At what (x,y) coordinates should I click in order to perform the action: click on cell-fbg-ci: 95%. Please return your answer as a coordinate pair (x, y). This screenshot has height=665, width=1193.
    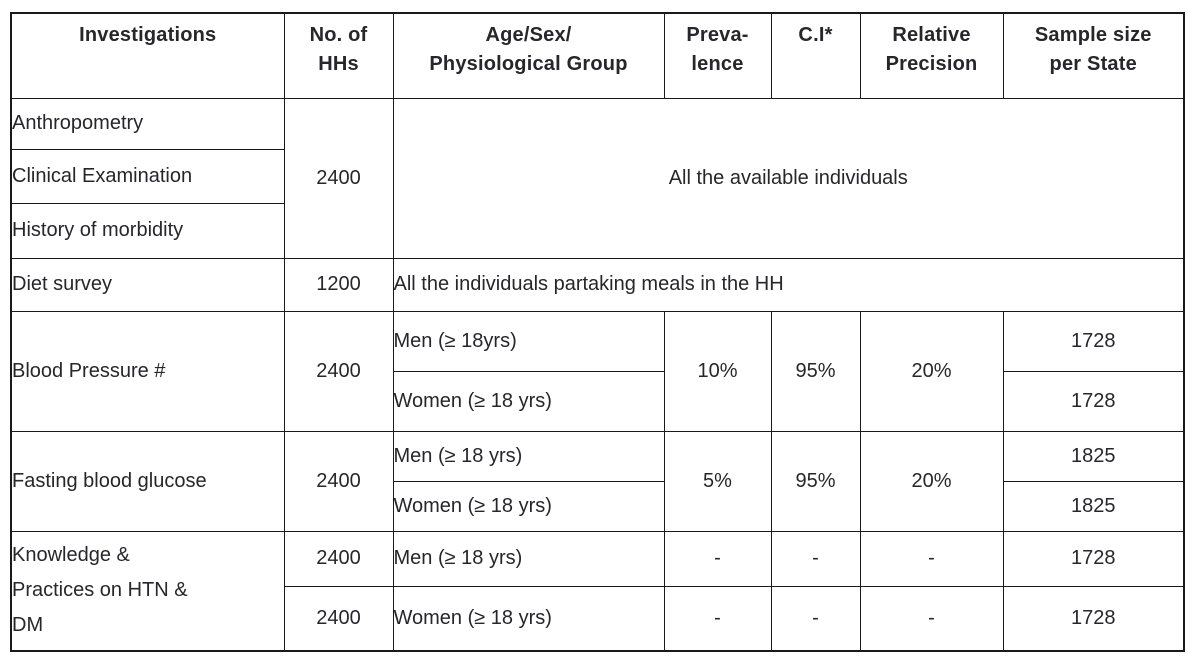
    Looking at the image, I should click on (815, 481).